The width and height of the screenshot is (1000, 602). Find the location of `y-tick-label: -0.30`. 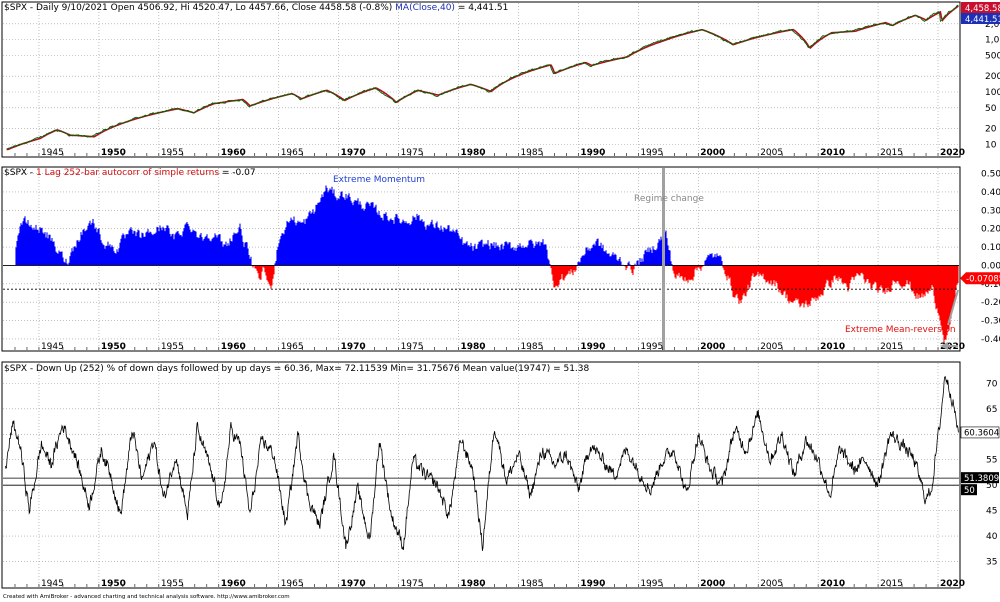

y-tick-label: -0.30 is located at coordinates (990, 322).